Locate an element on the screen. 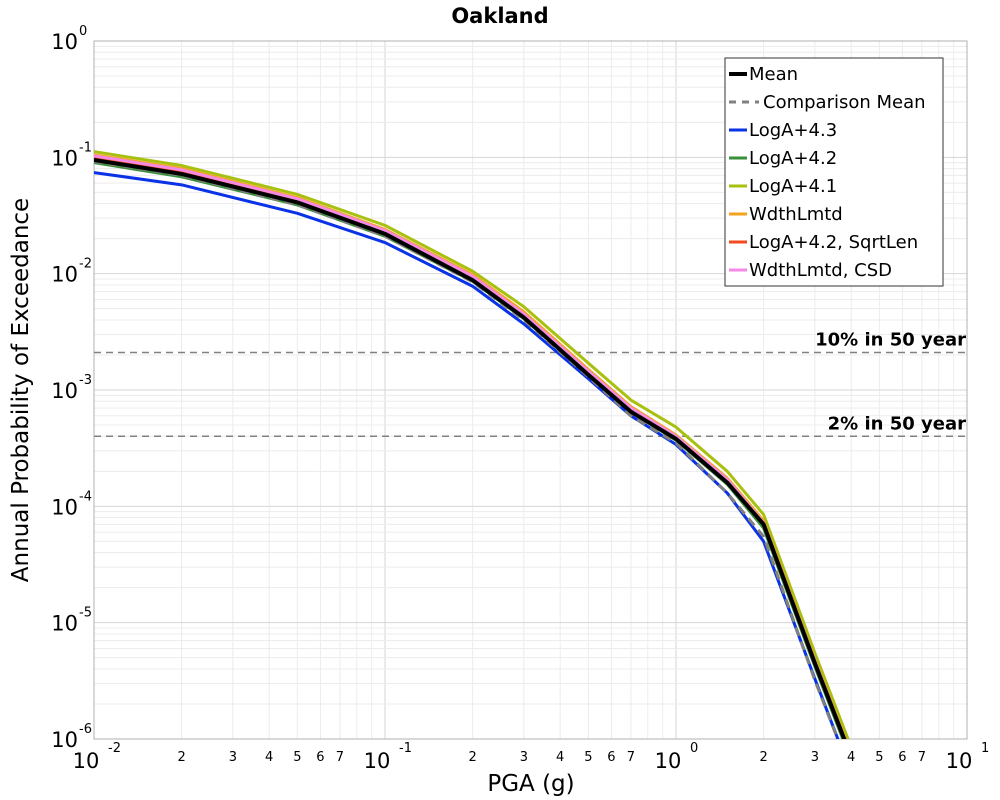 The width and height of the screenshot is (1000, 800). legend-box is located at coordinates (834, 172).